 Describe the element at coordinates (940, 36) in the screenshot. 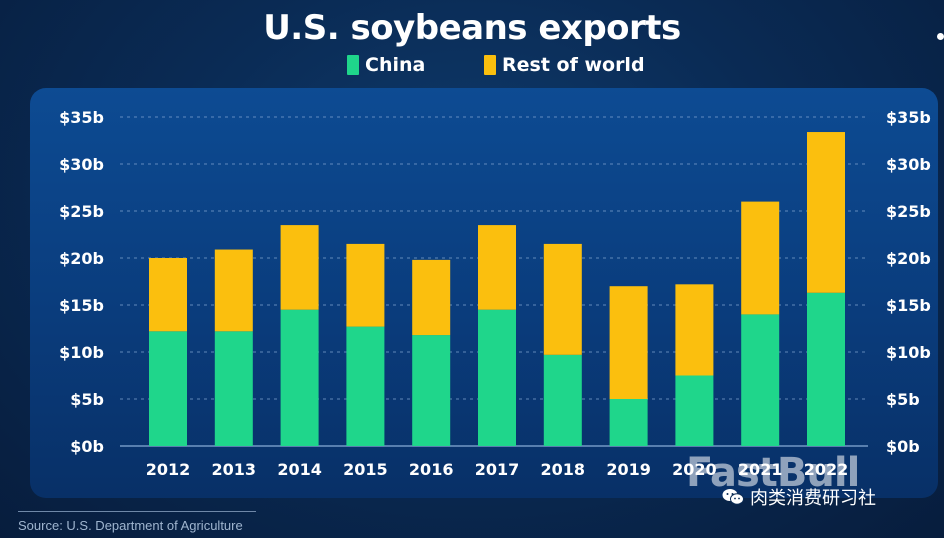

I see `corner-dot` at that location.